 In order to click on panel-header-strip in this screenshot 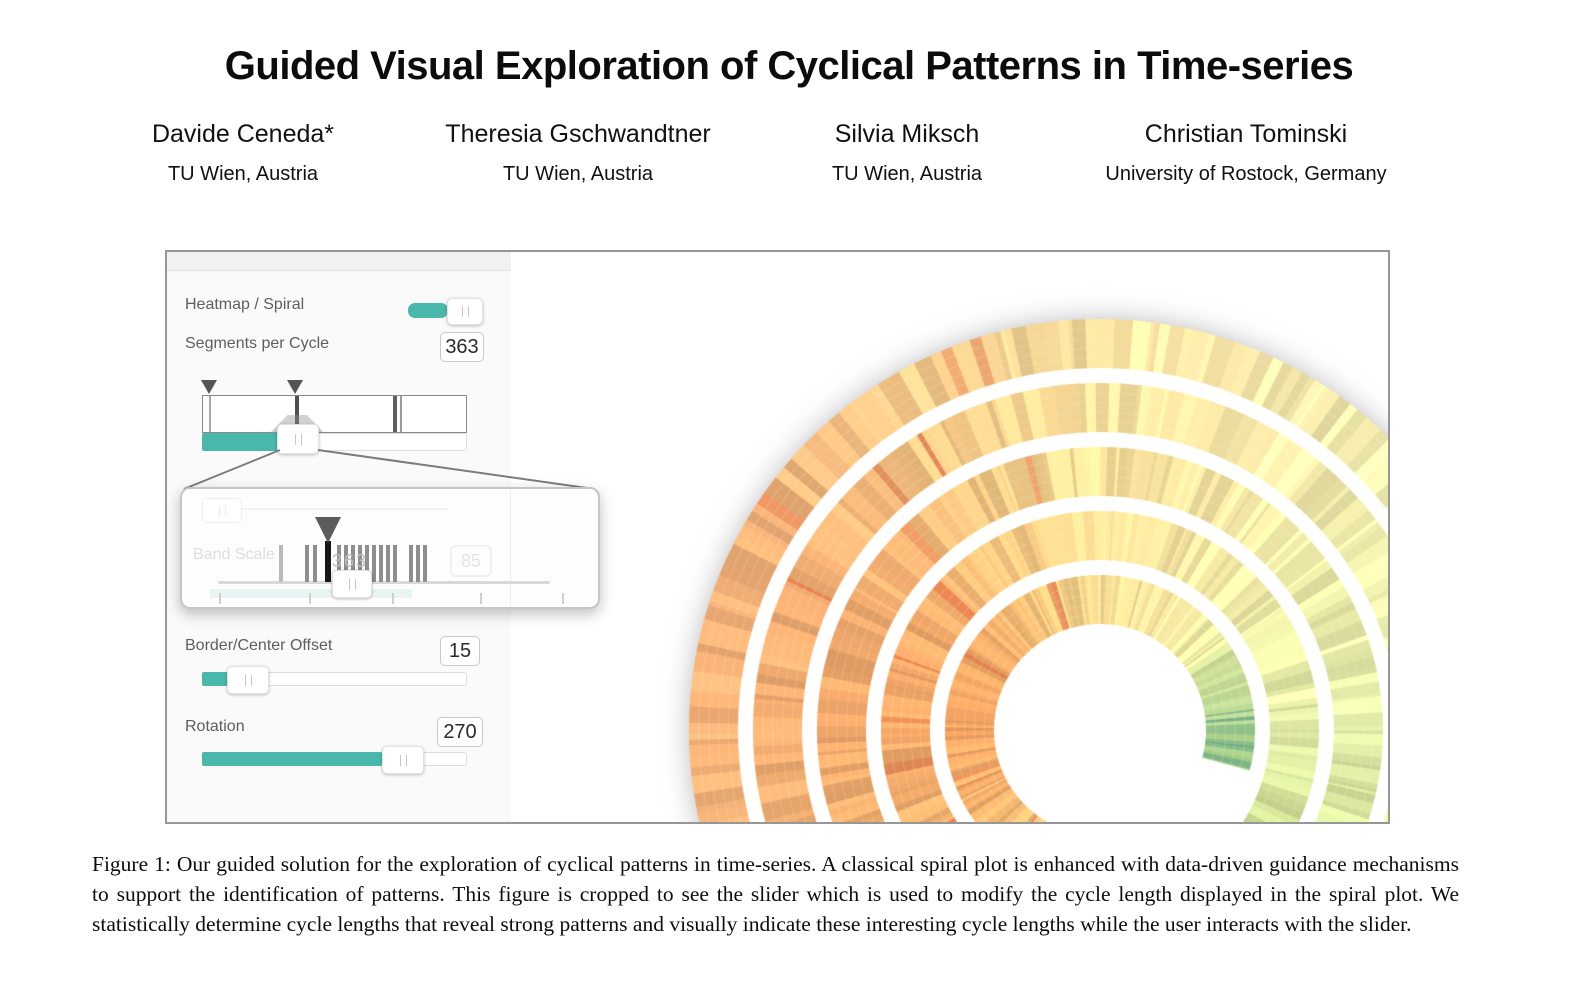, I will do `click(339, 261)`.